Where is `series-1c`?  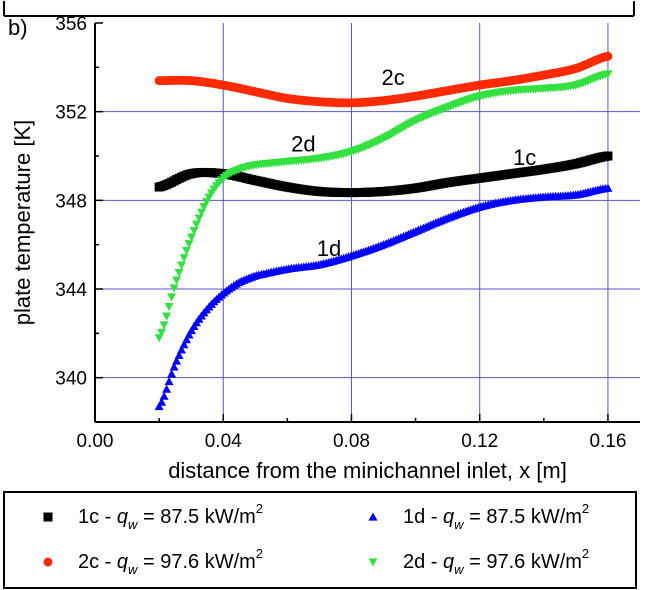 series-1c is located at coordinates (383, 174).